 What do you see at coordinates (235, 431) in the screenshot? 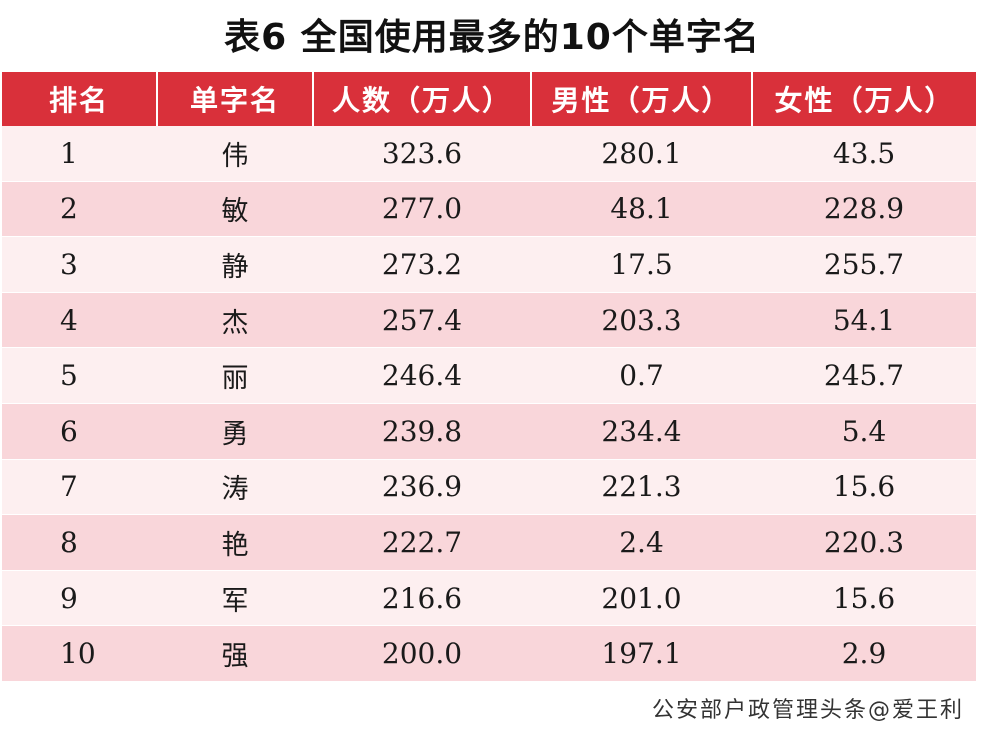
I see `cell-name: 勇` at bounding box center [235, 431].